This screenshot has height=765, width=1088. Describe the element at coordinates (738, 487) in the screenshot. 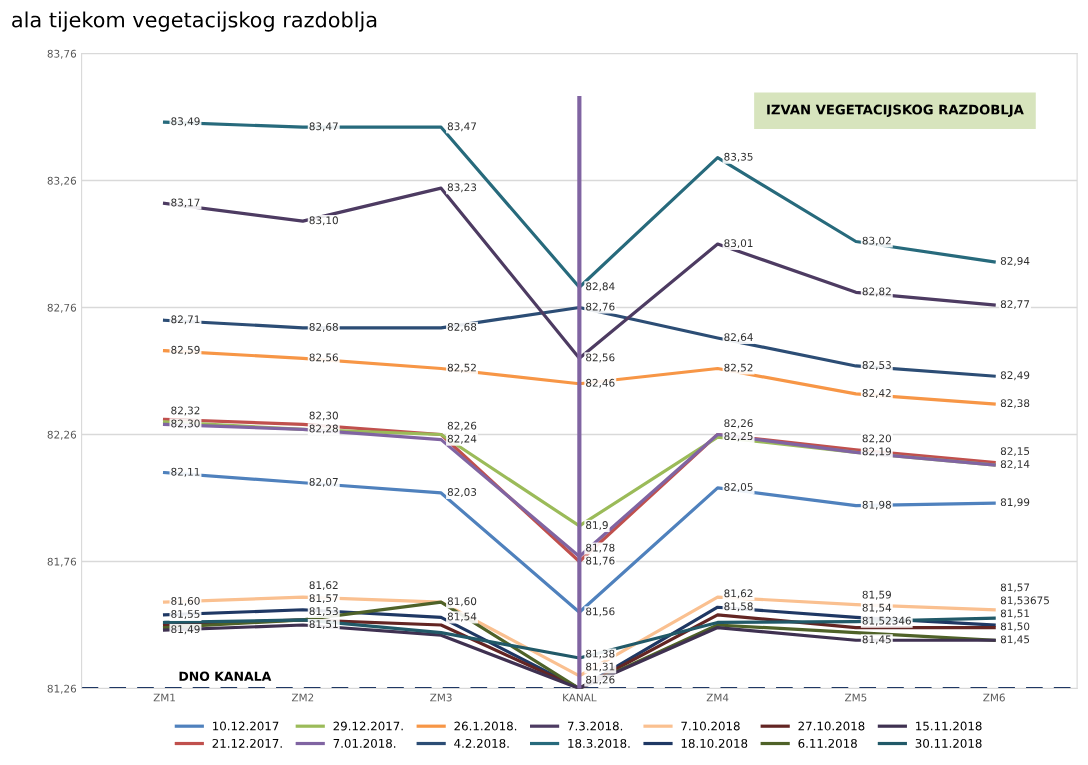

I see `data-label: 82,05` at that location.